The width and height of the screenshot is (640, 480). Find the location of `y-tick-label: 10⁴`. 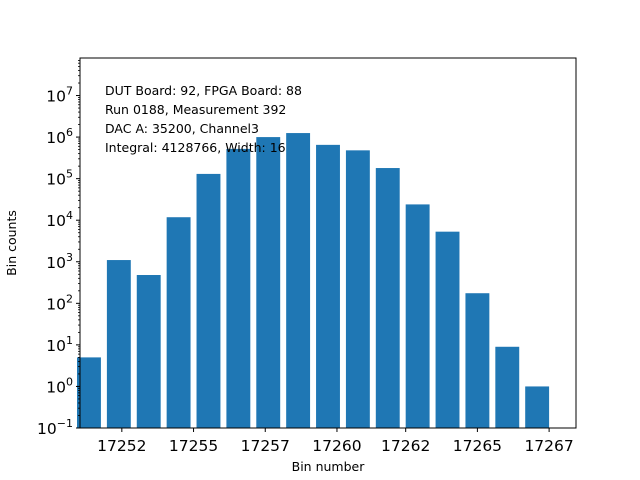

y-tick-label: 10⁴ is located at coordinates (59, 219).